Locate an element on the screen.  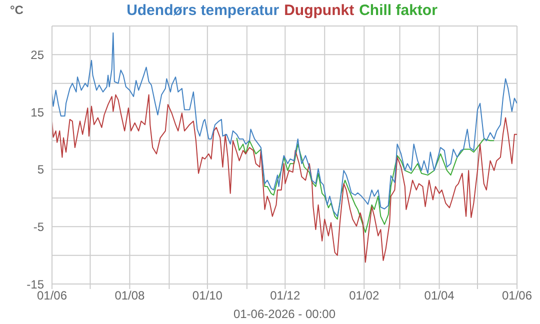
y-tick-label: -5 is located at coordinates (38, 227).